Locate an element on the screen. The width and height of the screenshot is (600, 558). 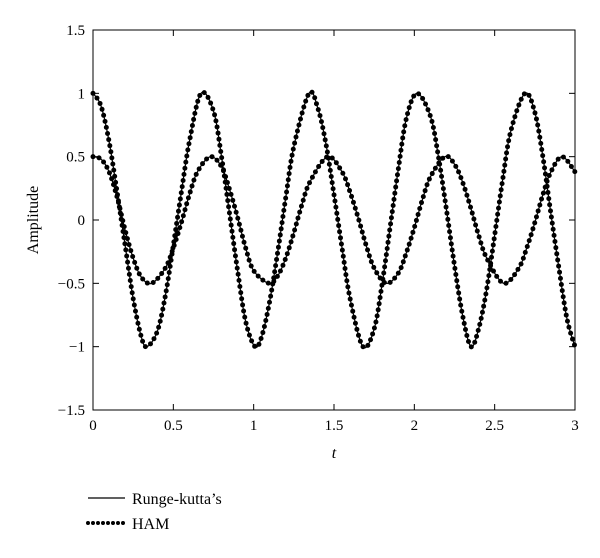
x-tick-label: 1 is located at coordinates (254, 426).